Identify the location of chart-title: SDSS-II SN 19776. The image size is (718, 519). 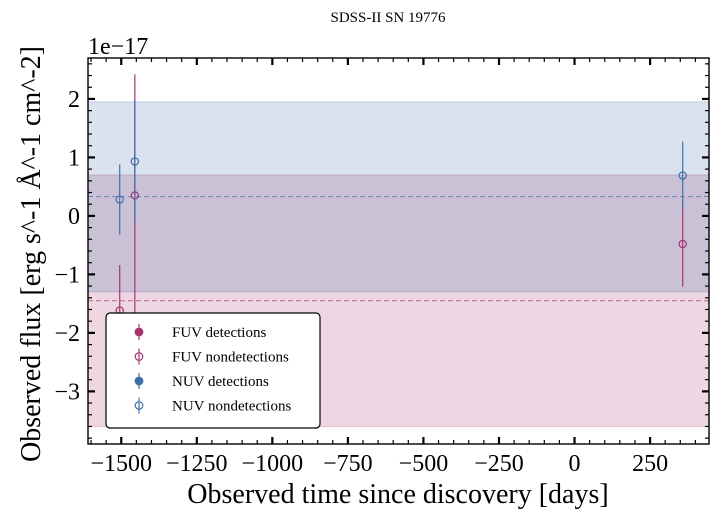
(388, 18).